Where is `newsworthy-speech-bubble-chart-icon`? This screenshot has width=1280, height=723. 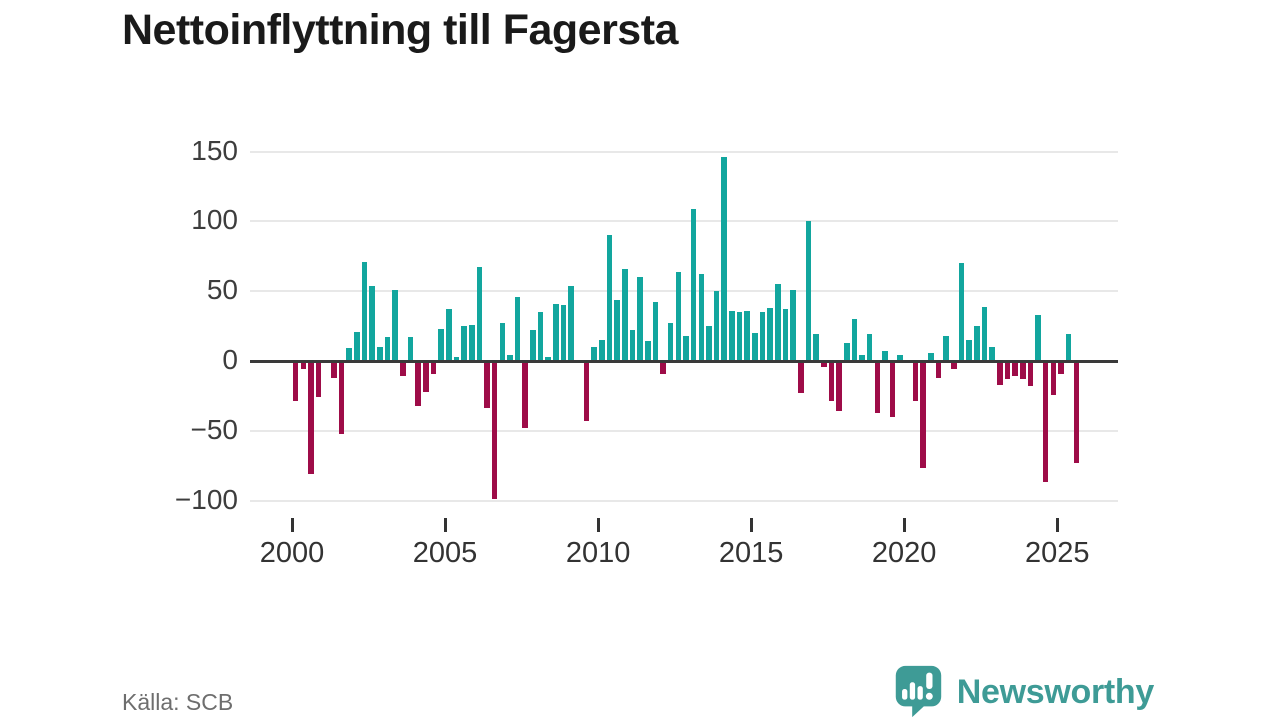 newsworthy-speech-bubble-chart-icon is located at coordinates (918, 692).